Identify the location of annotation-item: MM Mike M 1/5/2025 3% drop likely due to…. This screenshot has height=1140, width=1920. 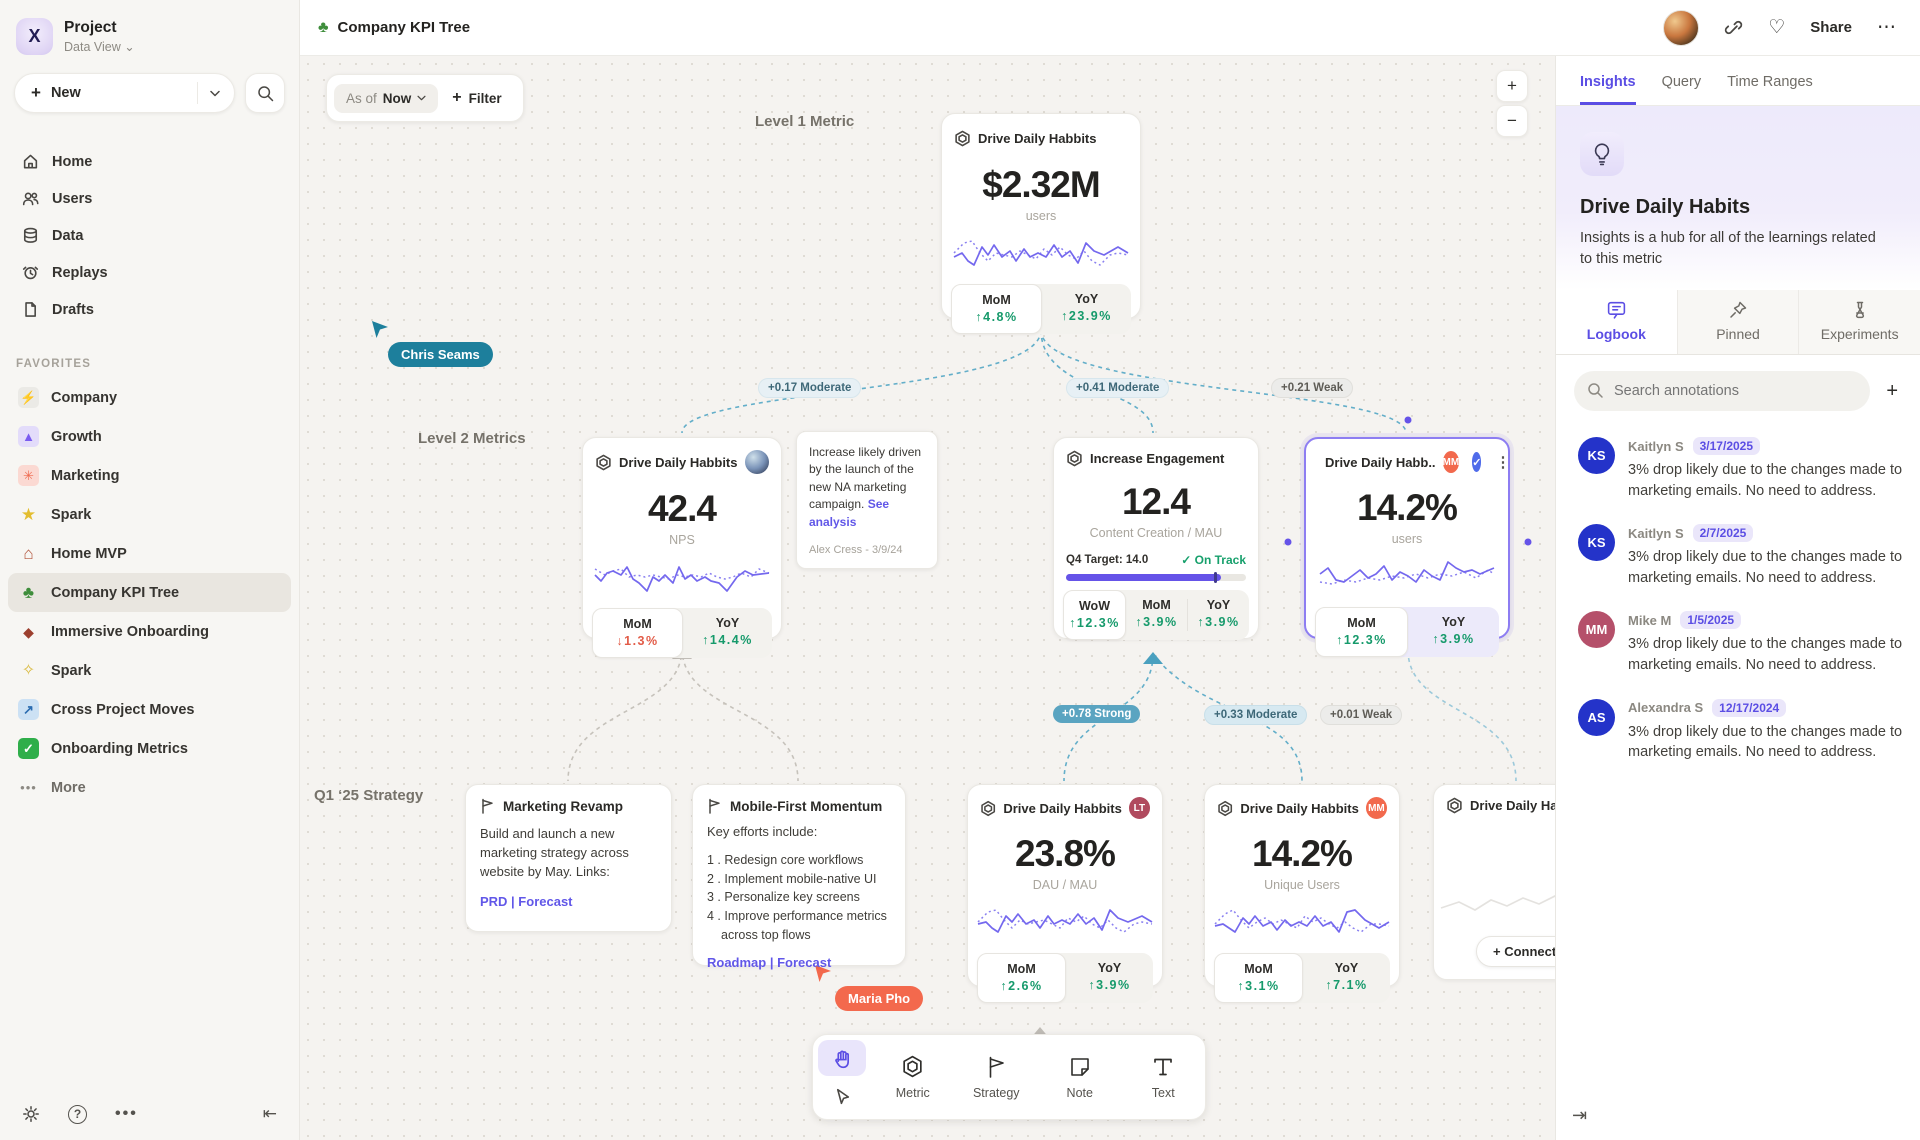
(1740, 643).